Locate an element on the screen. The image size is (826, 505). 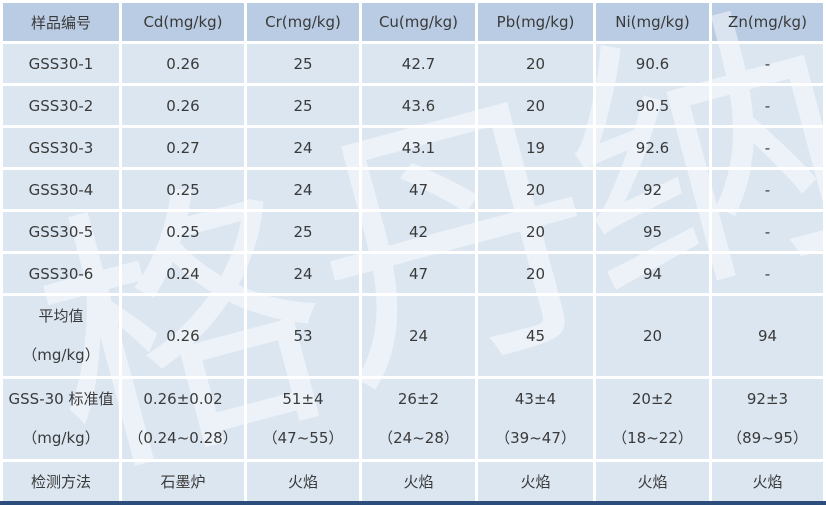
cell-value: 25 is located at coordinates (303, 231).